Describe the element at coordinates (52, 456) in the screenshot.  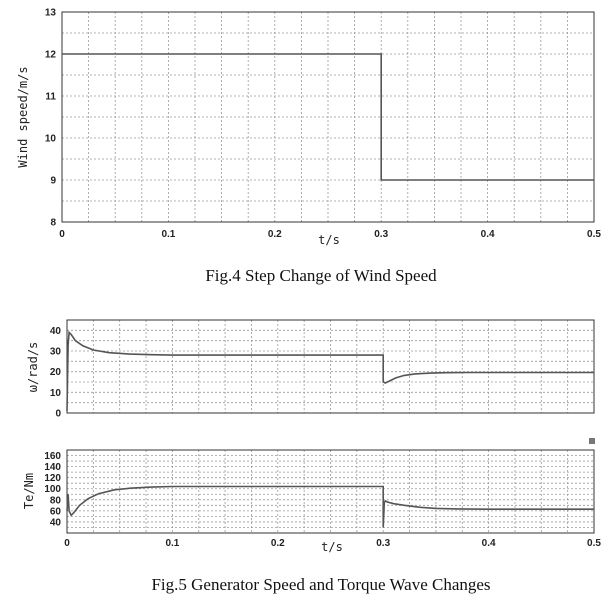
I see `y-tick-label: 160` at that location.